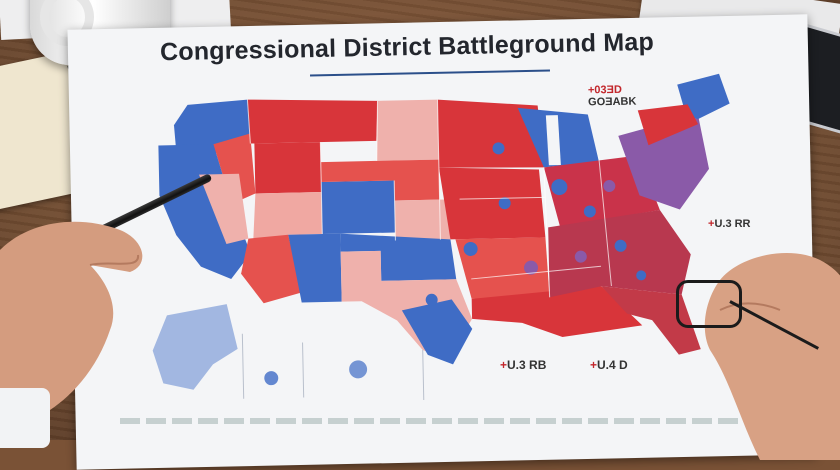 This screenshot has height=470, width=840. What do you see at coordinates (492, 203) in the screenshot?
I see `map-region-iowa-missouri` at bounding box center [492, 203].